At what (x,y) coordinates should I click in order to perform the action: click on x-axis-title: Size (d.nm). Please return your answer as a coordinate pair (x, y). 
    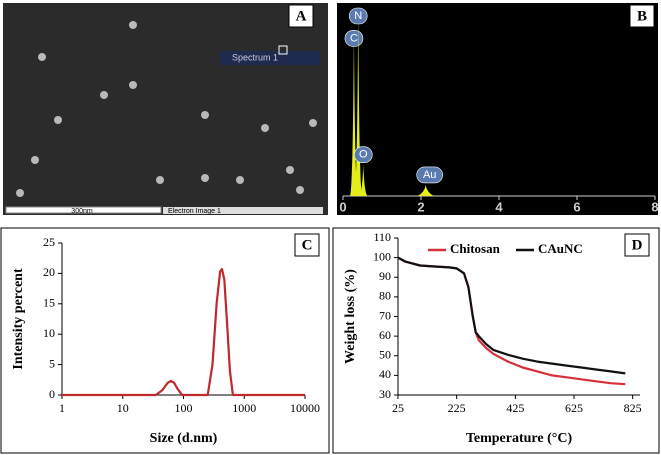
    Looking at the image, I should click on (184, 438).